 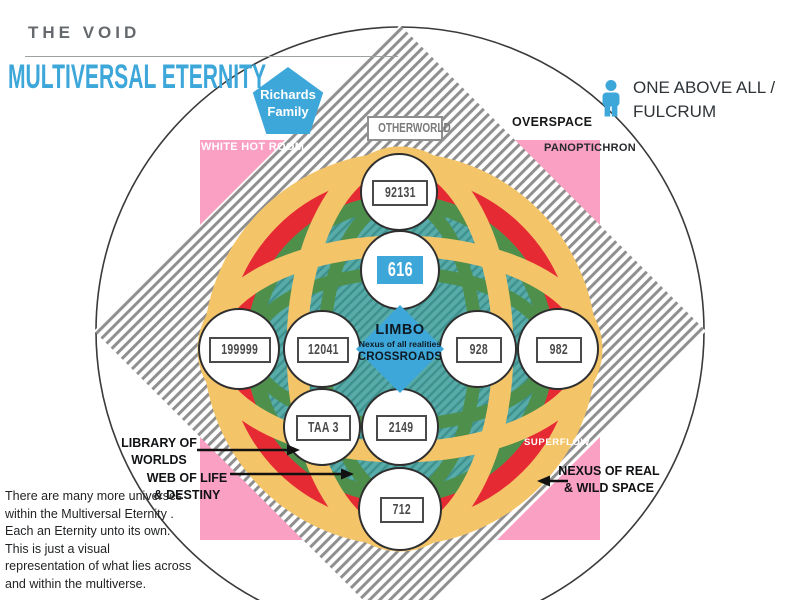 What do you see at coordinates (84, 32) in the screenshot?
I see `void-title: THE VOID` at bounding box center [84, 32].